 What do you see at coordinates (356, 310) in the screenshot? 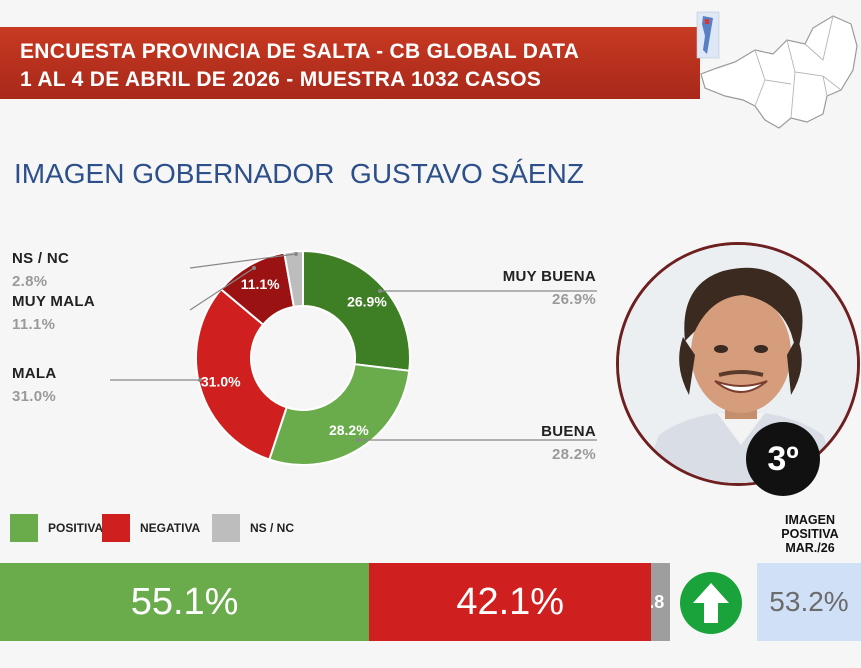
I see `donut-slice-muy-buena` at bounding box center [356, 310].